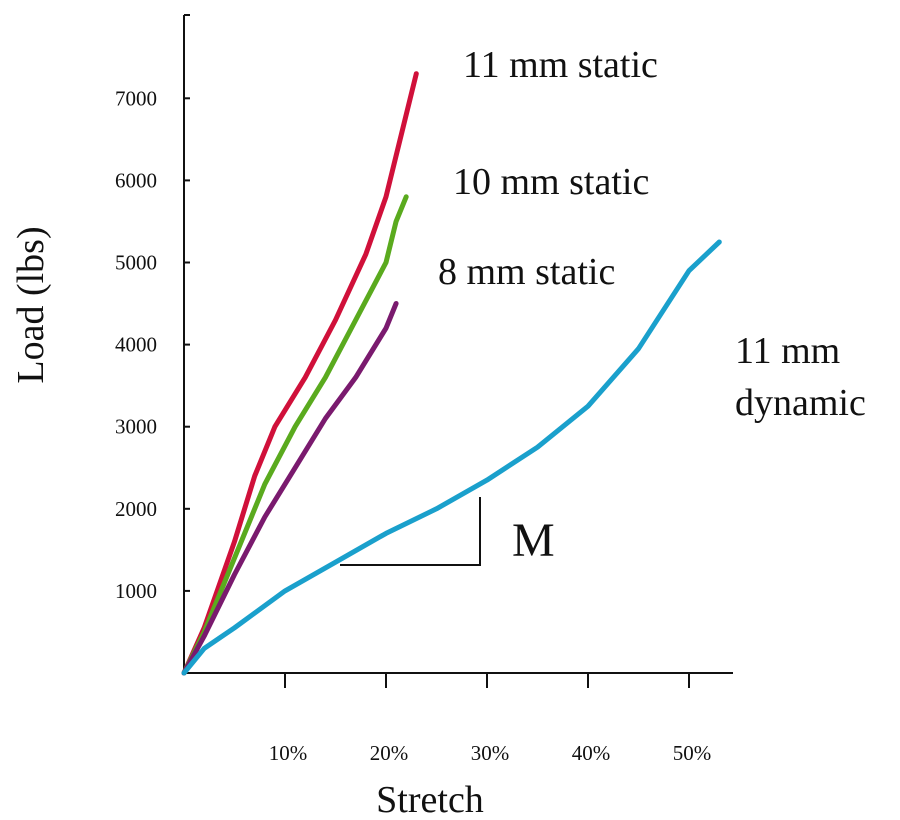 The height and width of the screenshot is (820, 900). What do you see at coordinates (526, 272) in the screenshot?
I see `series-label: 8 mm static` at bounding box center [526, 272].